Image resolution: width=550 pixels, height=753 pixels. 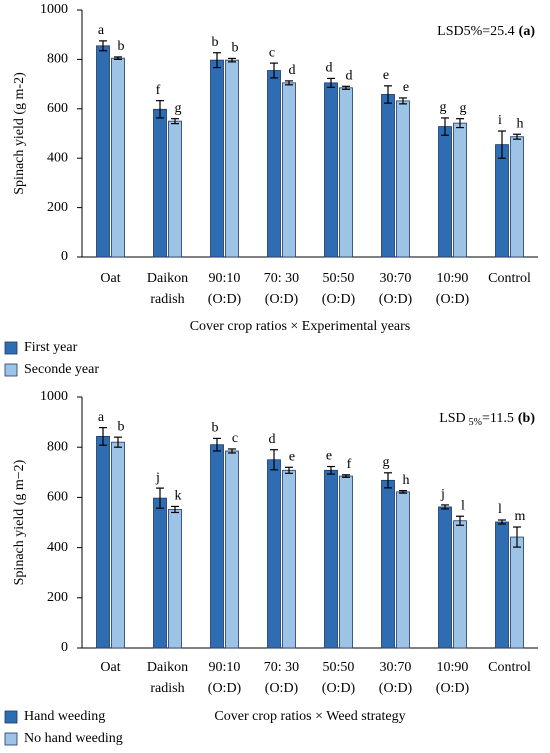 What do you see at coordinates (61, 369) in the screenshot?
I see `legend-label: Seconde year` at bounding box center [61, 369].